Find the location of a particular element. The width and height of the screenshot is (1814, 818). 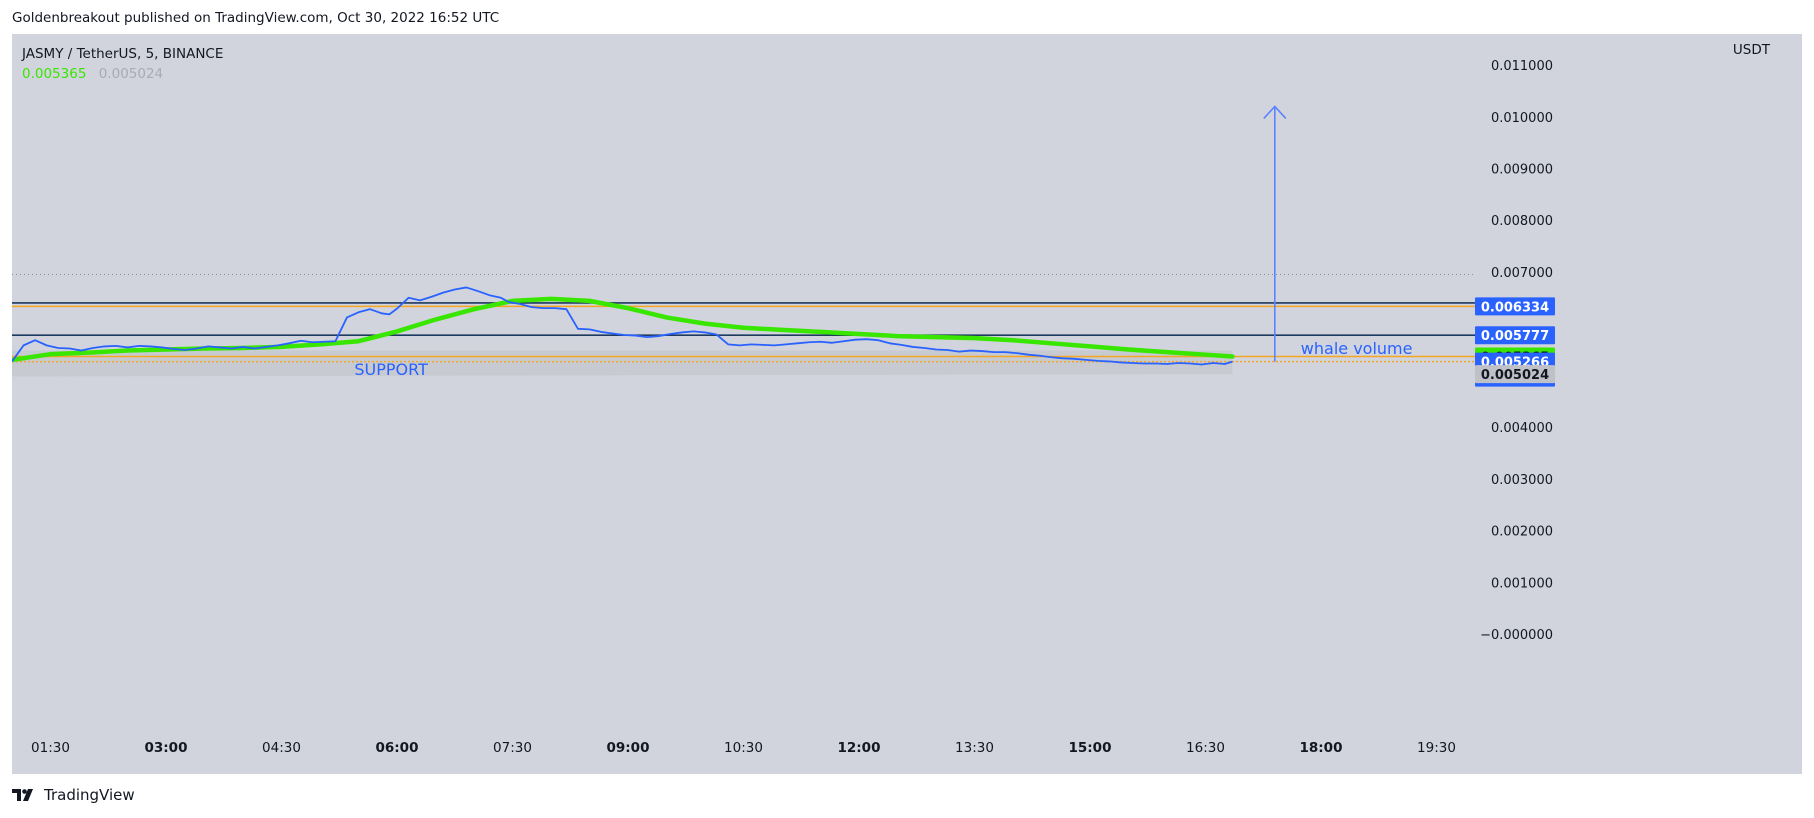

ma-slow-value: 0.005024 is located at coordinates (131, 74).